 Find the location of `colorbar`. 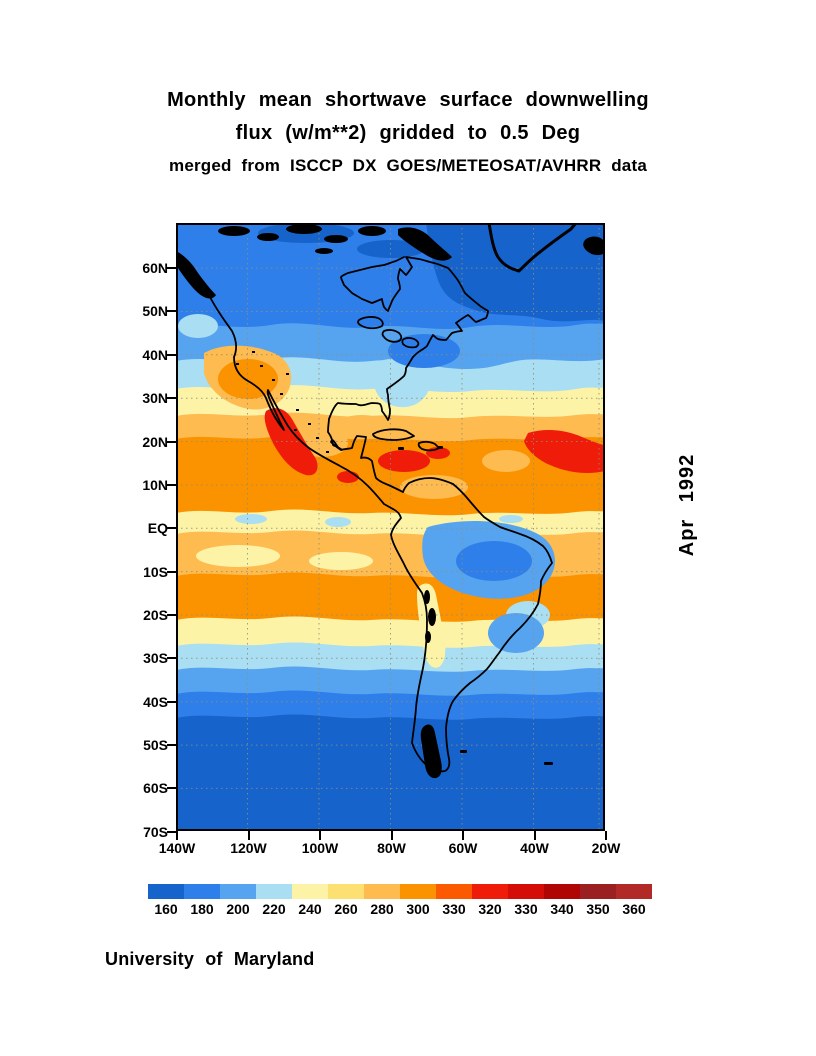

colorbar is located at coordinates (400, 891).